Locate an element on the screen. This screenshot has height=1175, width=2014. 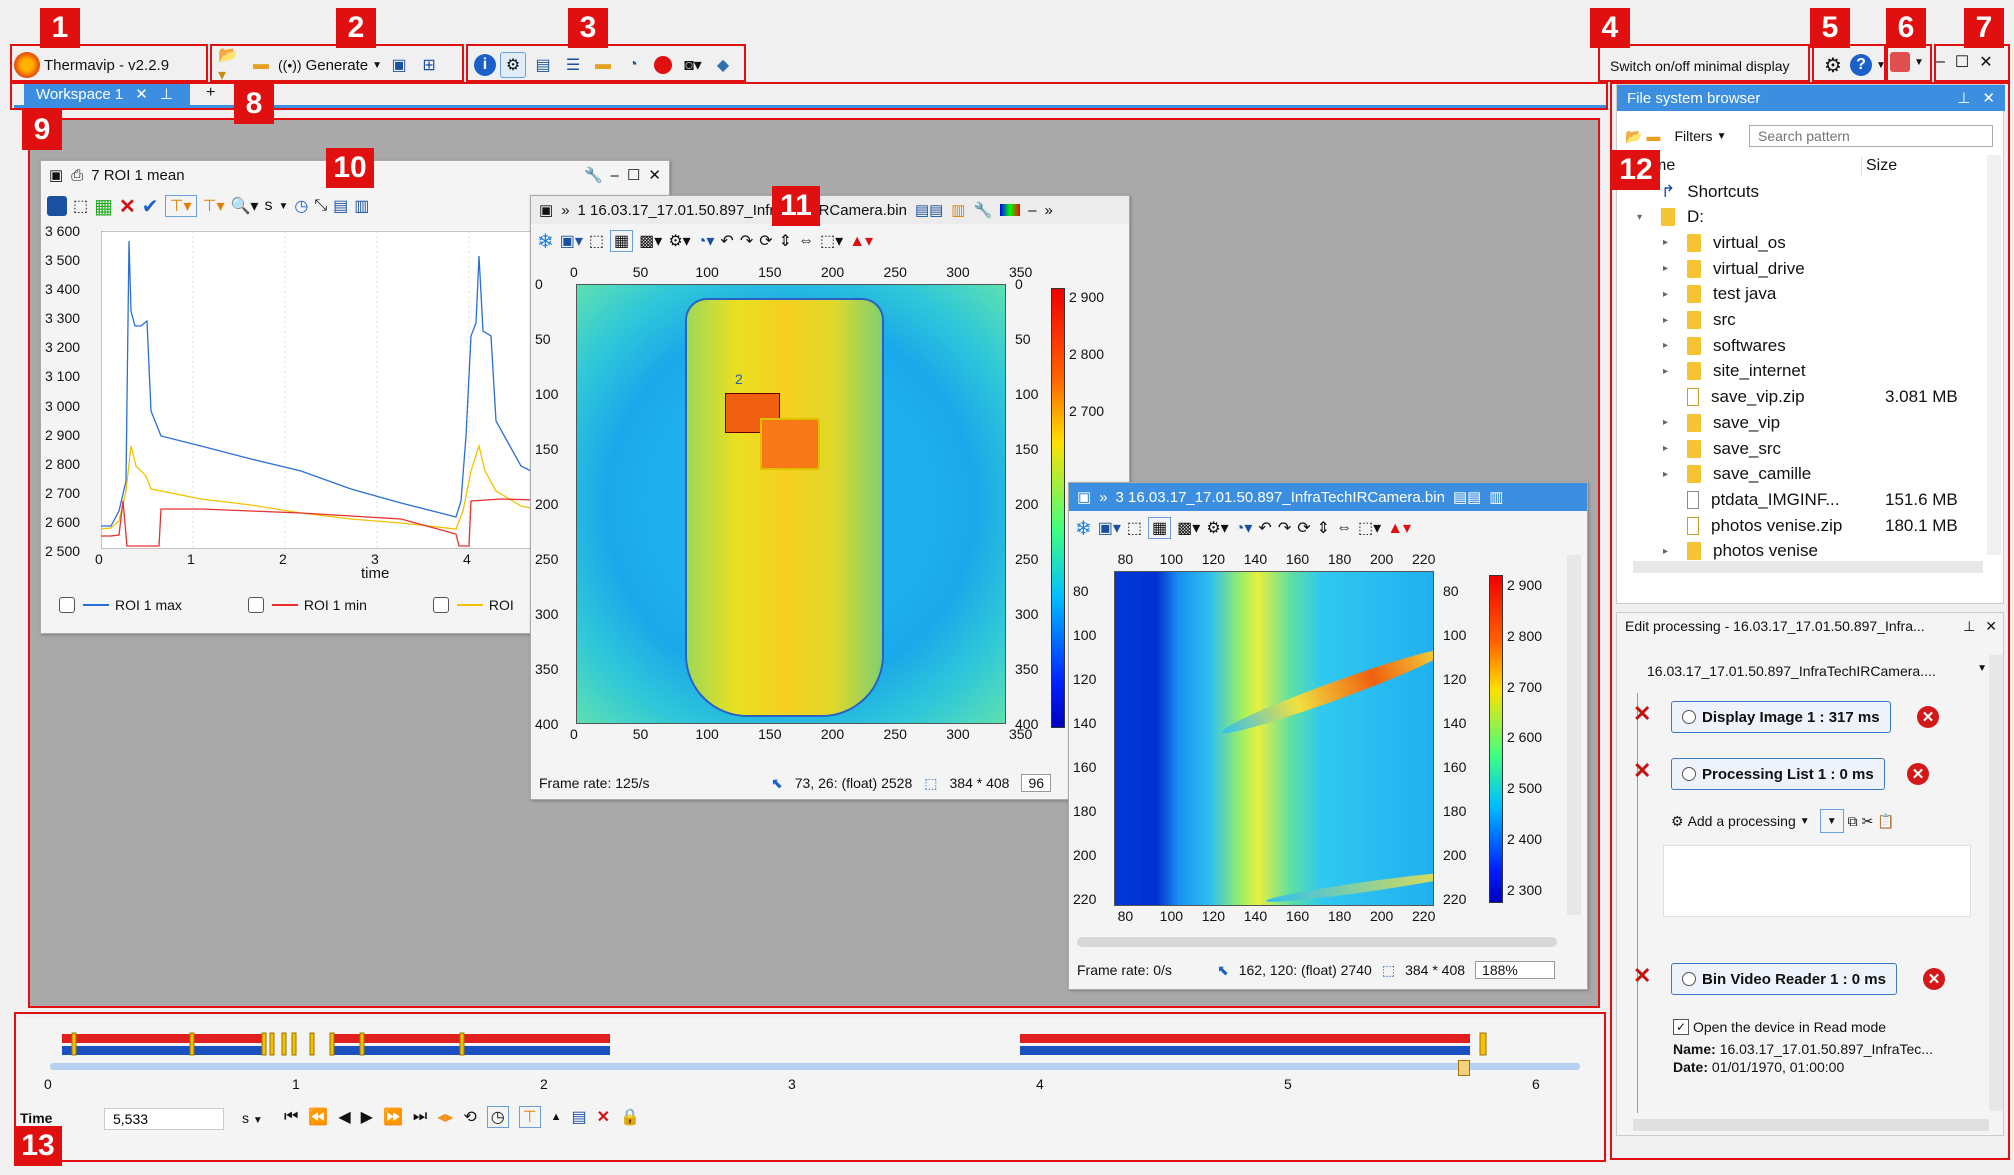
read-mode-checkbox: ✓ is located at coordinates (1681, 1027).